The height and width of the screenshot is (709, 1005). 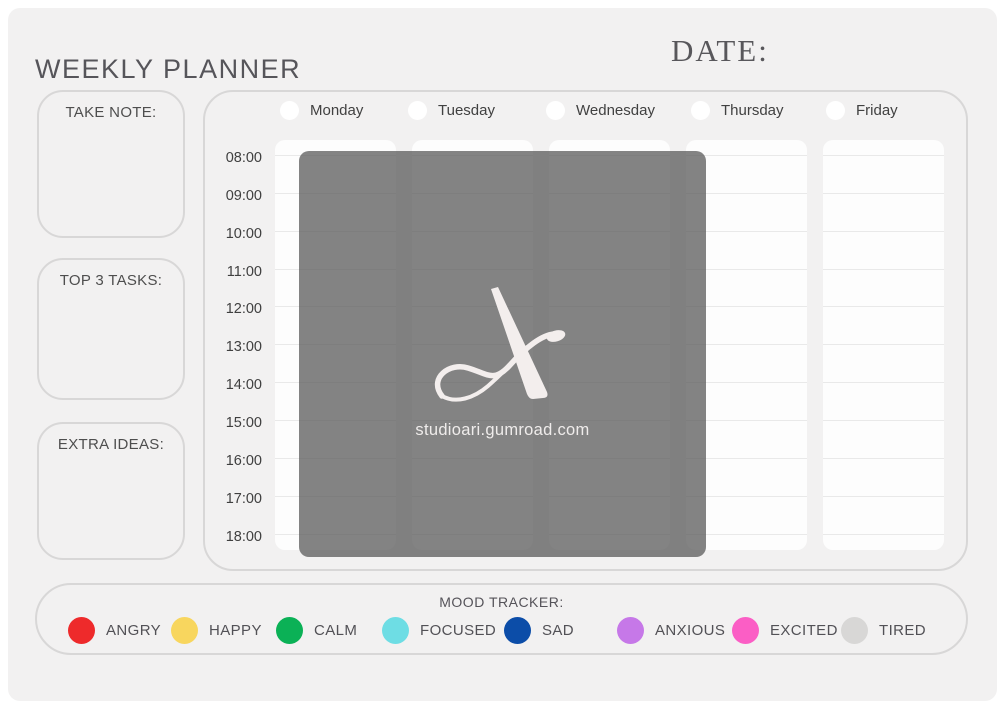 I want to click on mood-item-anxious: ANXIOUS, so click(x=671, y=630).